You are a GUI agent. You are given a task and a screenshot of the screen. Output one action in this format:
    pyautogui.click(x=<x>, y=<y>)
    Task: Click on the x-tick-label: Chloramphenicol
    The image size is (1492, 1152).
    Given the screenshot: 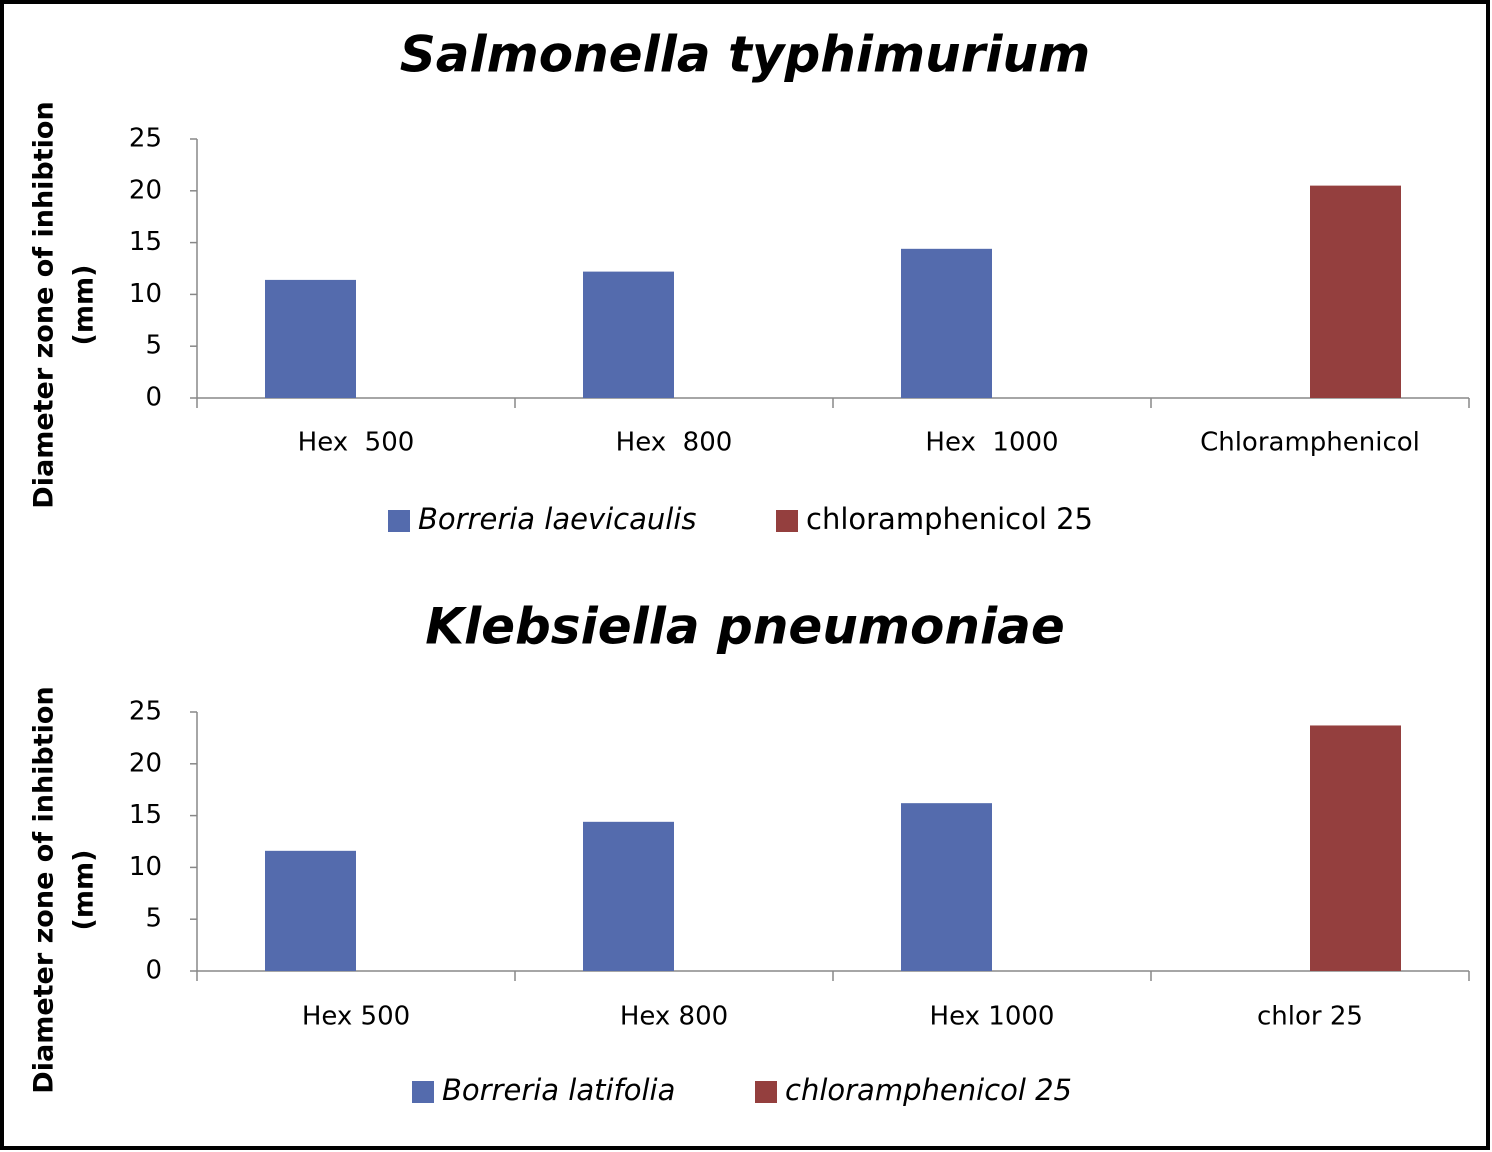 What is the action you would take?
    pyautogui.click(x=1310, y=443)
    